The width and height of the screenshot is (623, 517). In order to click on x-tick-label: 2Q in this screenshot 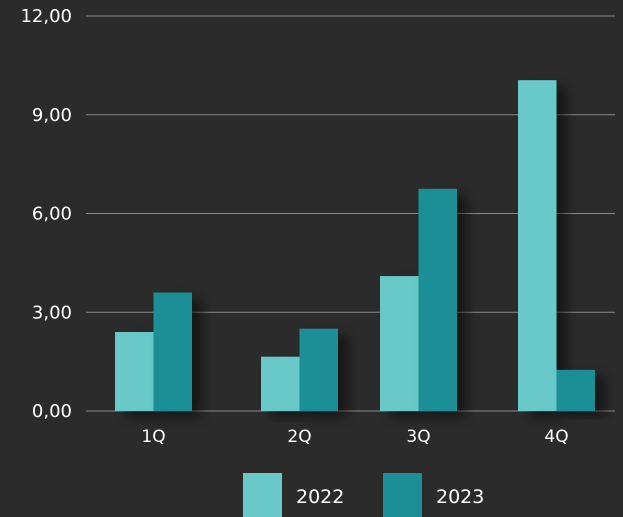, I will do `click(299, 437)`.